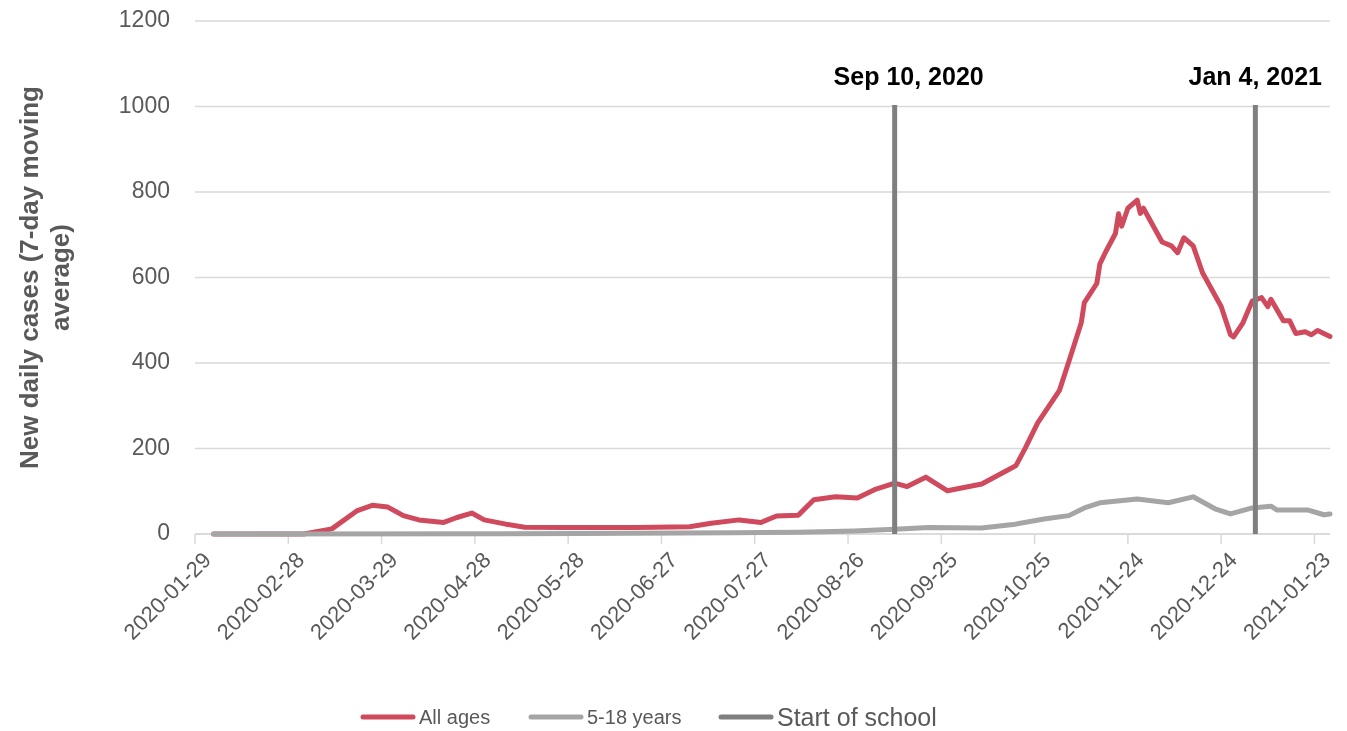 This screenshot has width=1347, height=731. I want to click on legend-label: 5-18 years, so click(634, 717).